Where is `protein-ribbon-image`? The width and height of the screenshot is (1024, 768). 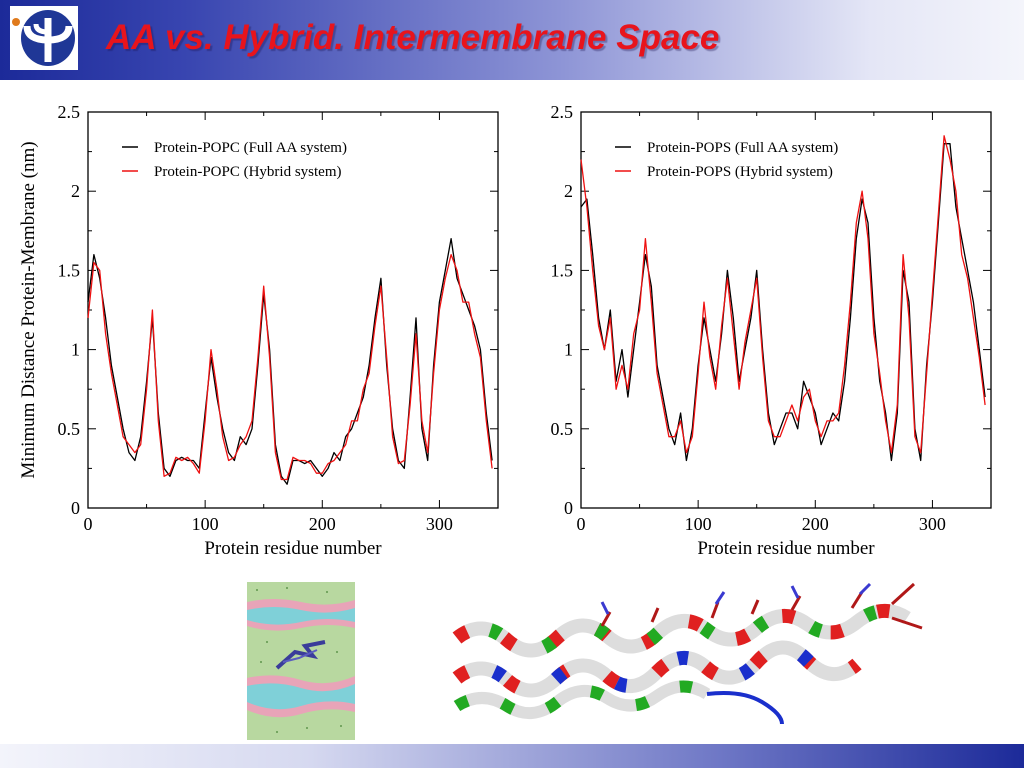 protein-ribbon-image is located at coordinates (687, 653).